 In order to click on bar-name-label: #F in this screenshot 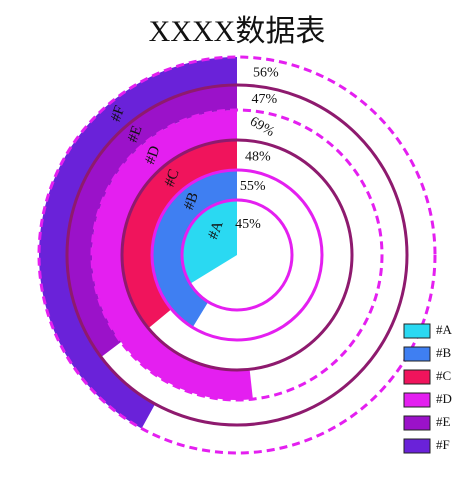, I will do `click(118, 114)`.